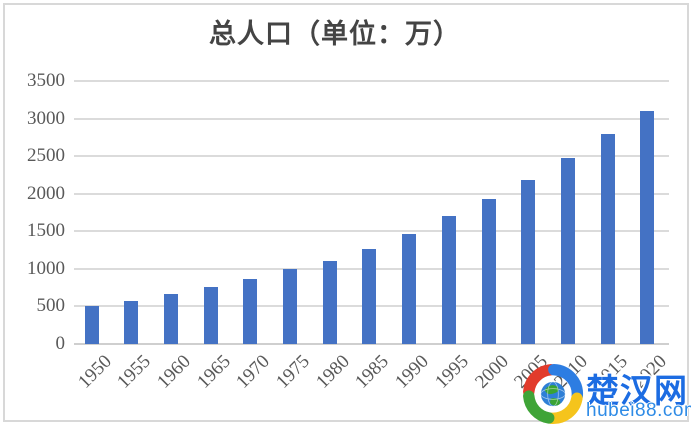 The height and width of the screenshot is (428, 691). What do you see at coordinates (290, 306) in the screenshot?
I see `bar-1975` at bounding box center [290, 306].